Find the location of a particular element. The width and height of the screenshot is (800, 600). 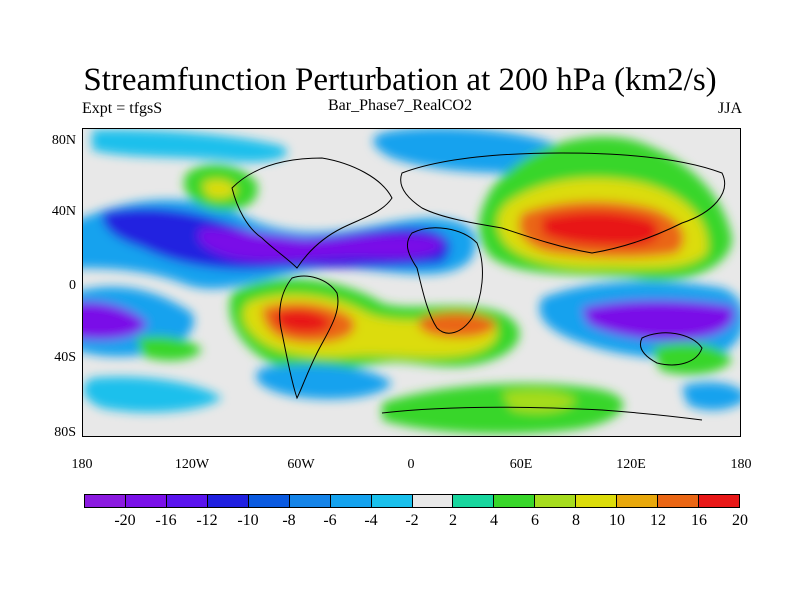

lat-tick-label: 40S is located at coordinates (65, 357).